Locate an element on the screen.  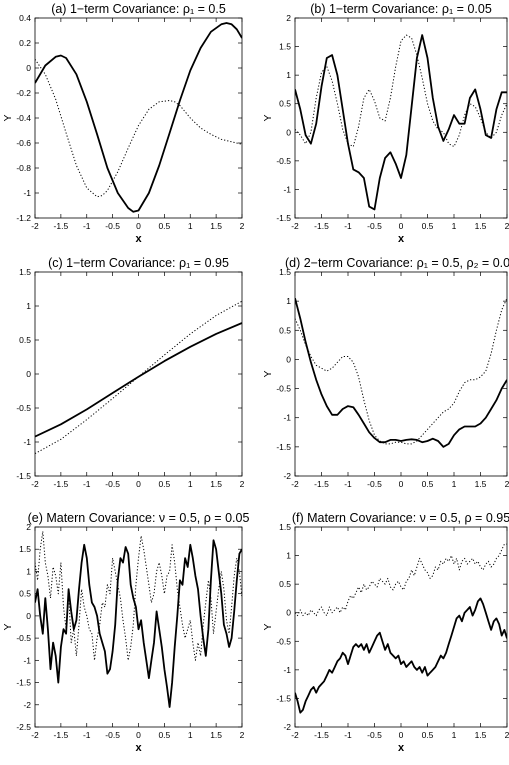
y-tick-label: -1.2 is located at coordinates (23, 218).